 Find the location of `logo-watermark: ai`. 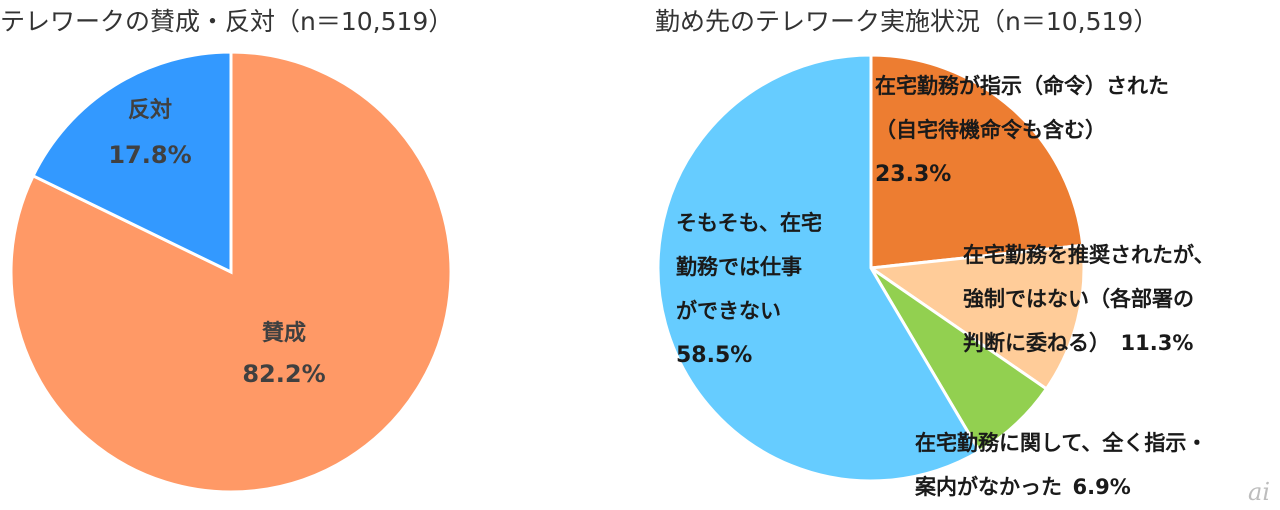

logo-watermark: ai is located at coordinates (1259, 492).